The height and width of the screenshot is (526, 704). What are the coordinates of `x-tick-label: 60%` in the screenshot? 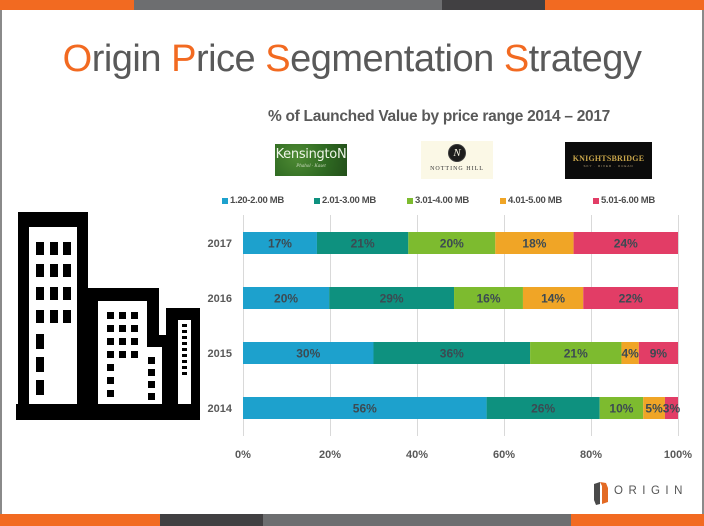 It's located at (504, 455).